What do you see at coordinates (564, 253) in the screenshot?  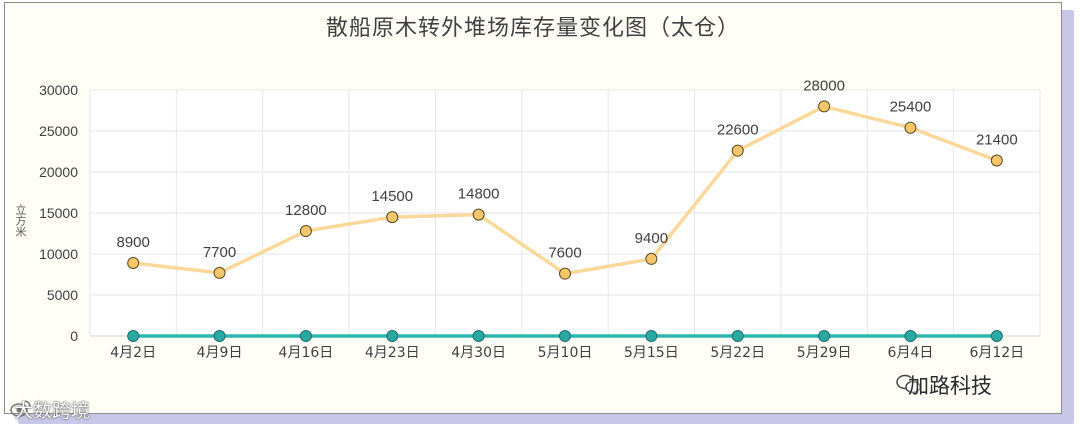 I see `data-label: 7600` at bounding box center [564, 253].